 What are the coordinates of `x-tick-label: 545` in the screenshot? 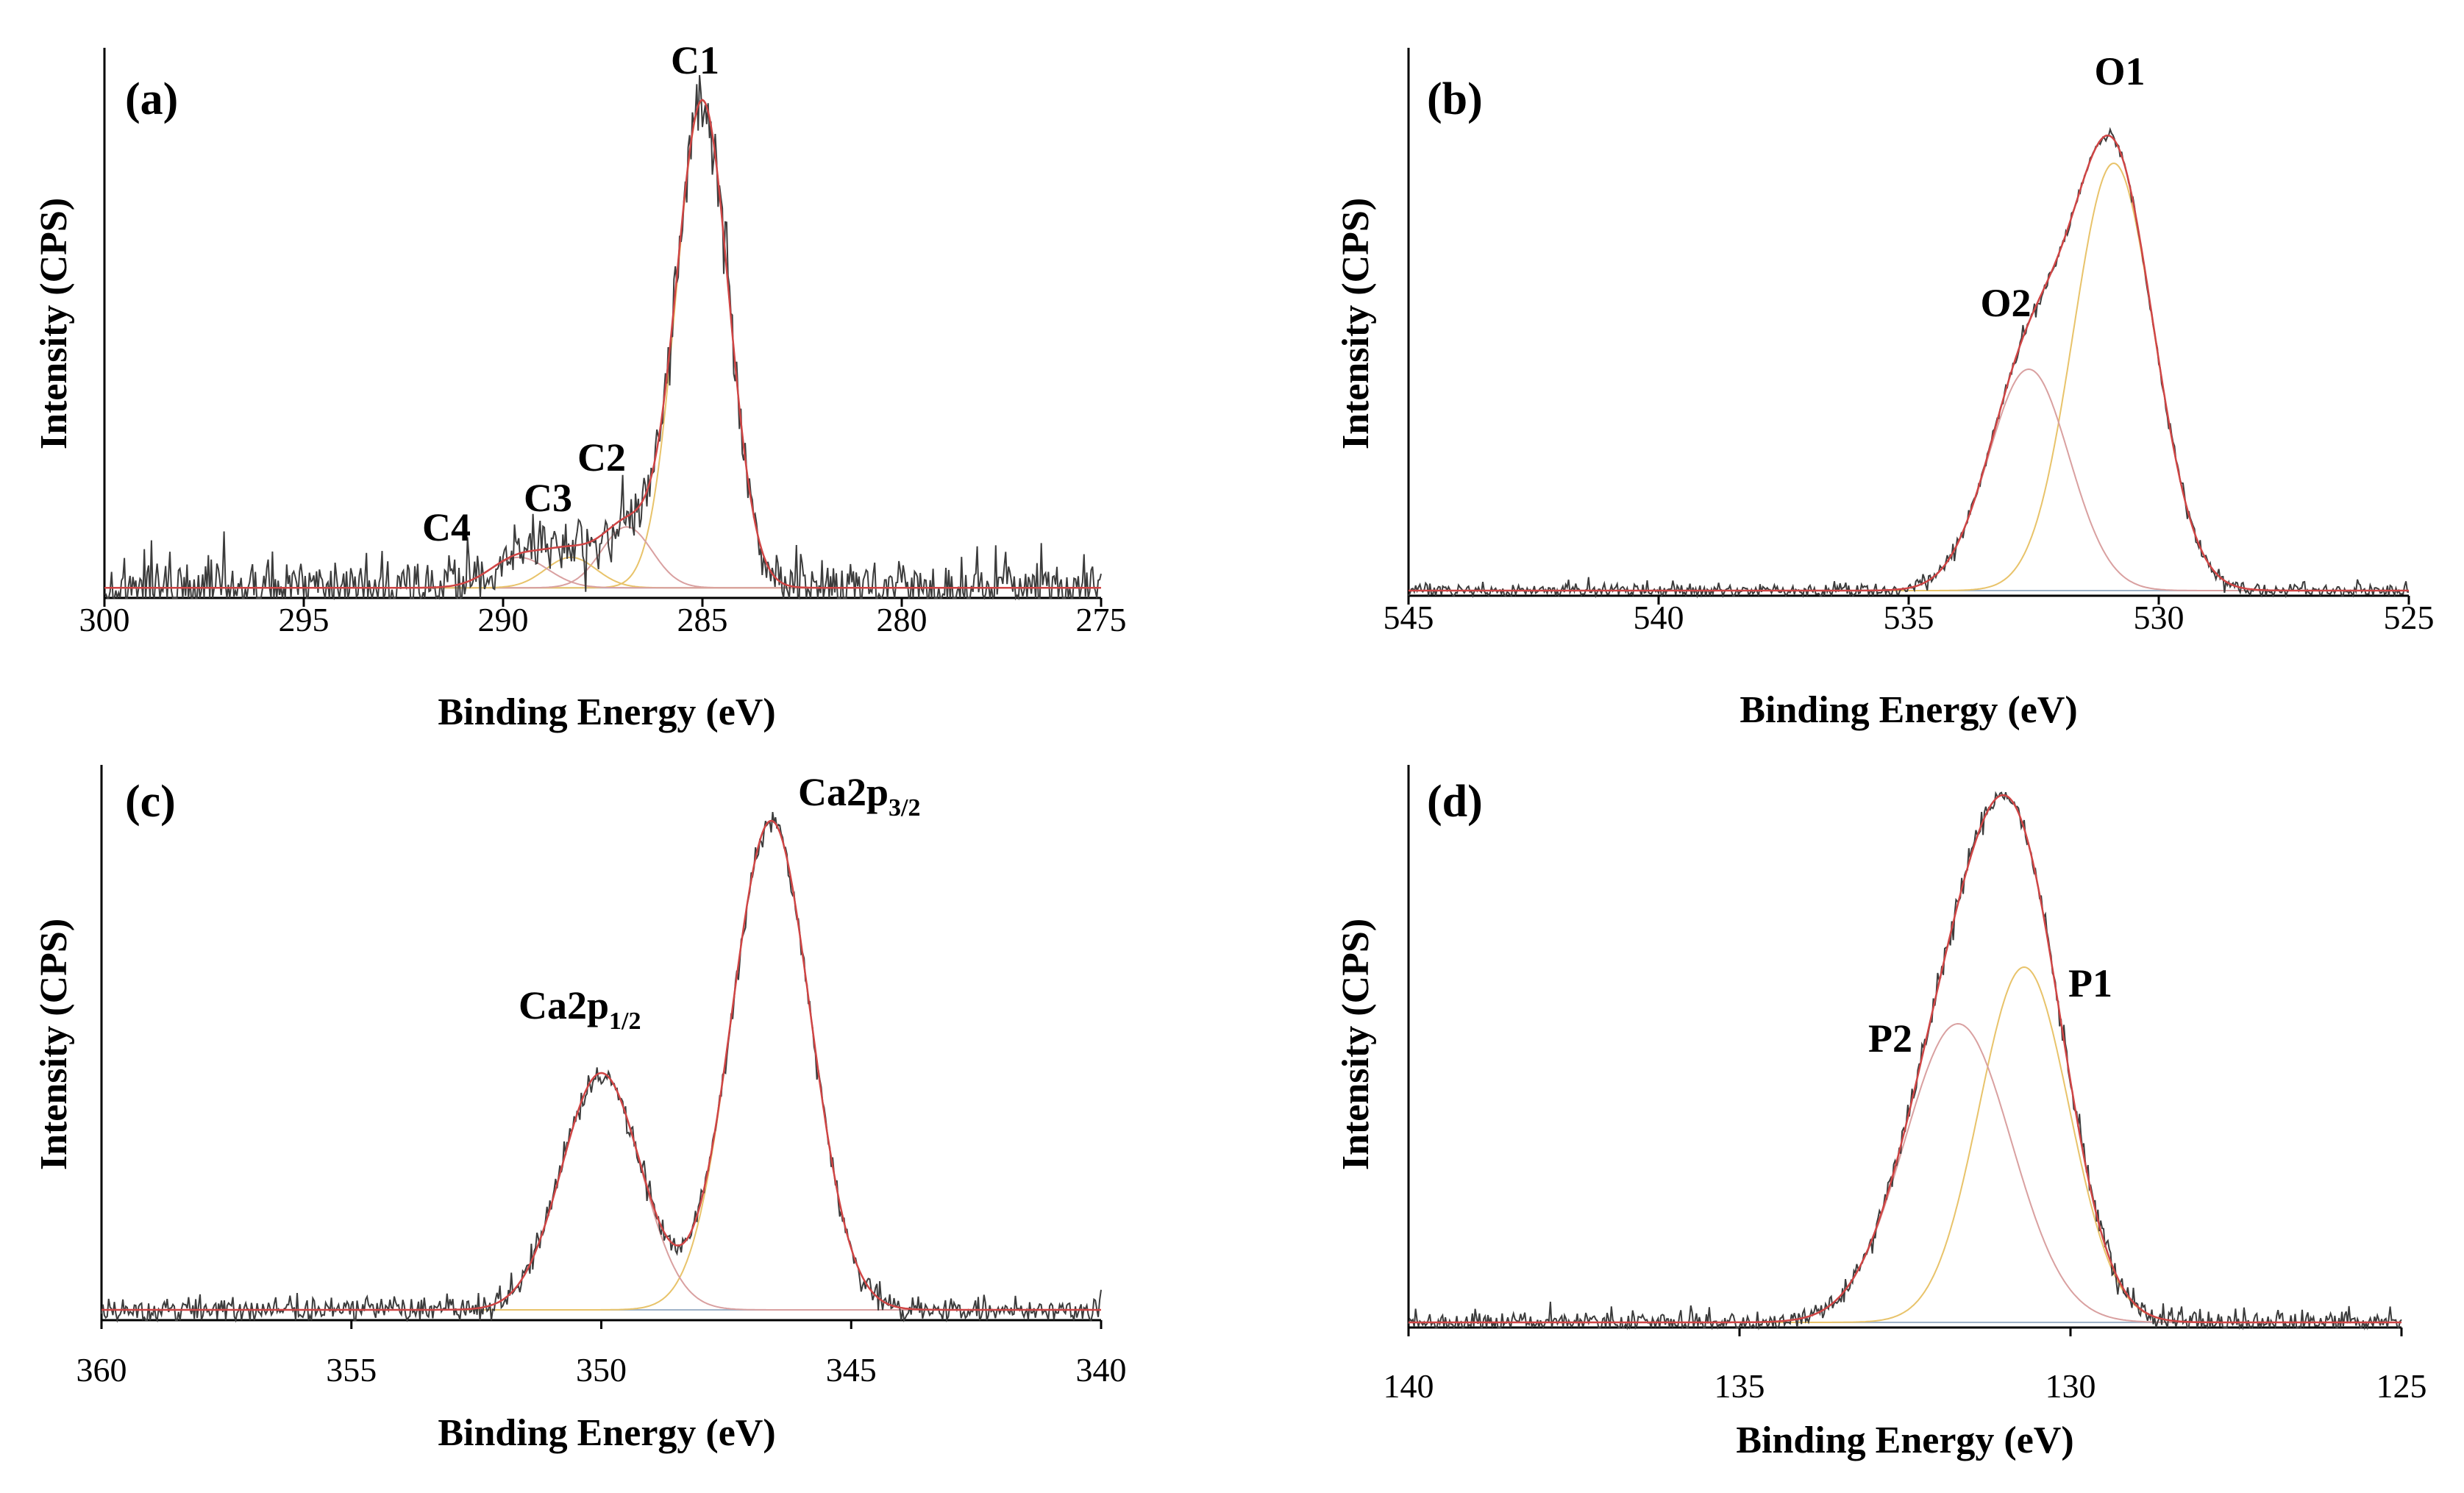 It's located at (1409, 617).